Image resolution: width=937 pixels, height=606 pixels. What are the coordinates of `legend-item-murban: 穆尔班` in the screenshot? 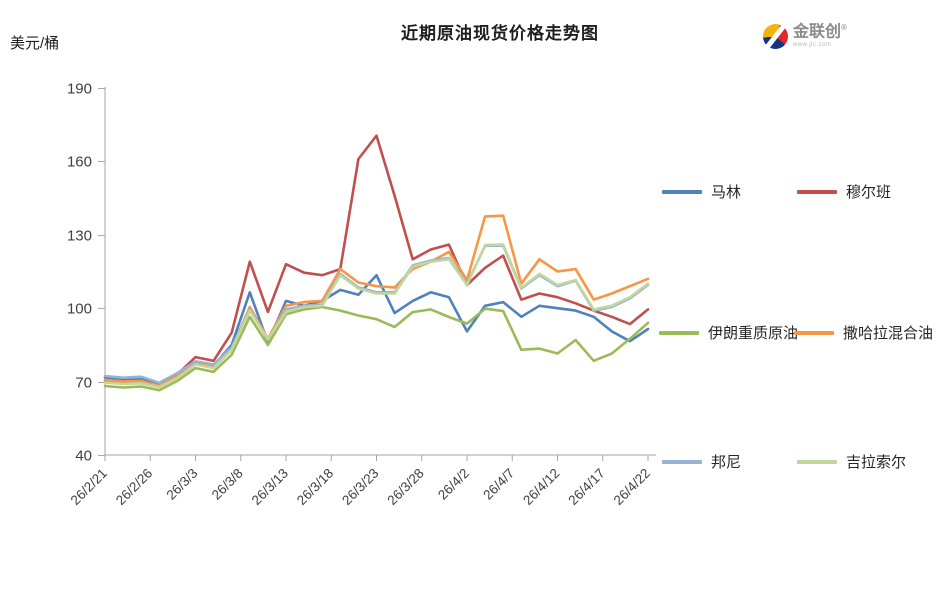 It's located at (844, 191).